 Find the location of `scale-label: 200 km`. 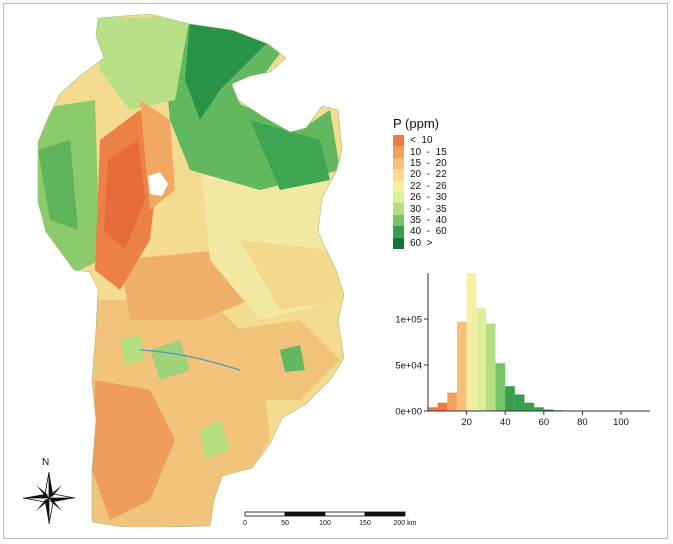

scale-label: 200 km is located at coordinates (405, 523).